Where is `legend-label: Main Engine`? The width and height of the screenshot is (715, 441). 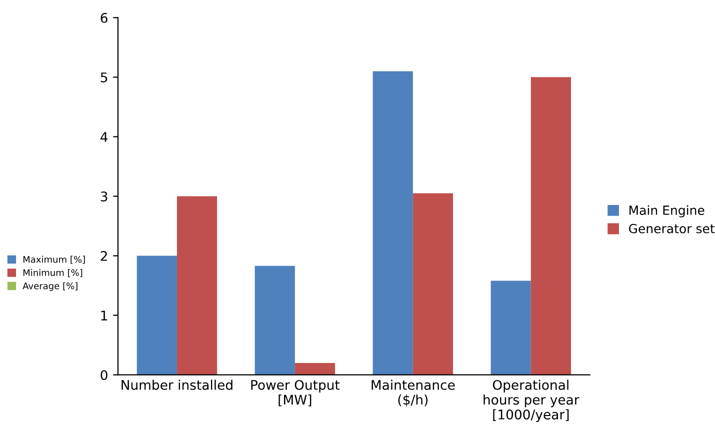 legend-label: Main Engine is located at coordinates (667, 211).